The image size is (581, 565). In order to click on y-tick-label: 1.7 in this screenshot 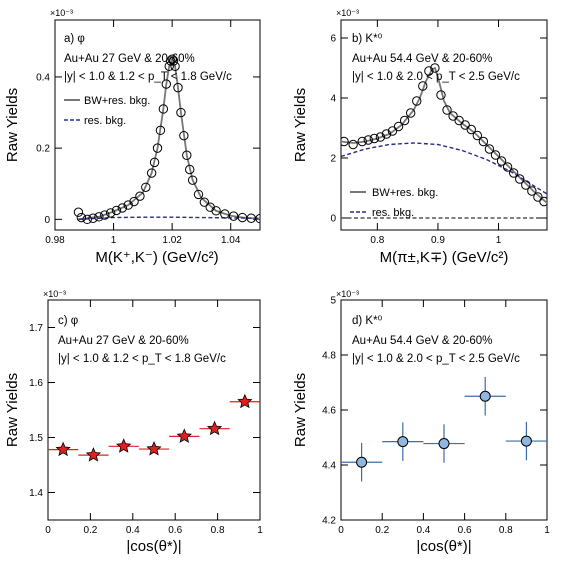, I will do `click(36, 328)`.